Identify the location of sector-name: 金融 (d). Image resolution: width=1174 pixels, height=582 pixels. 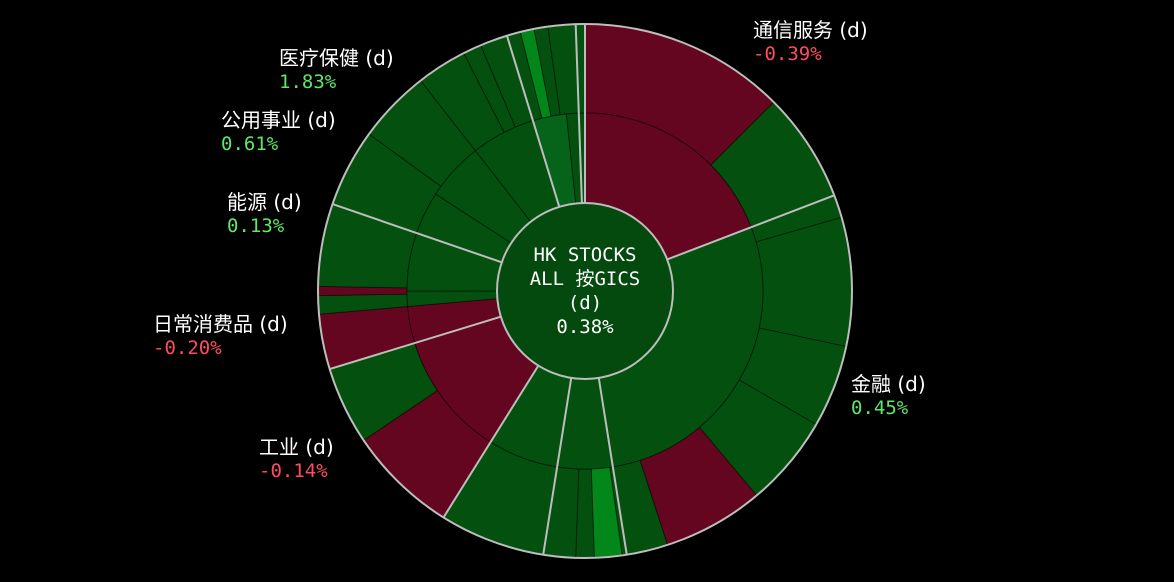
(888, 384).